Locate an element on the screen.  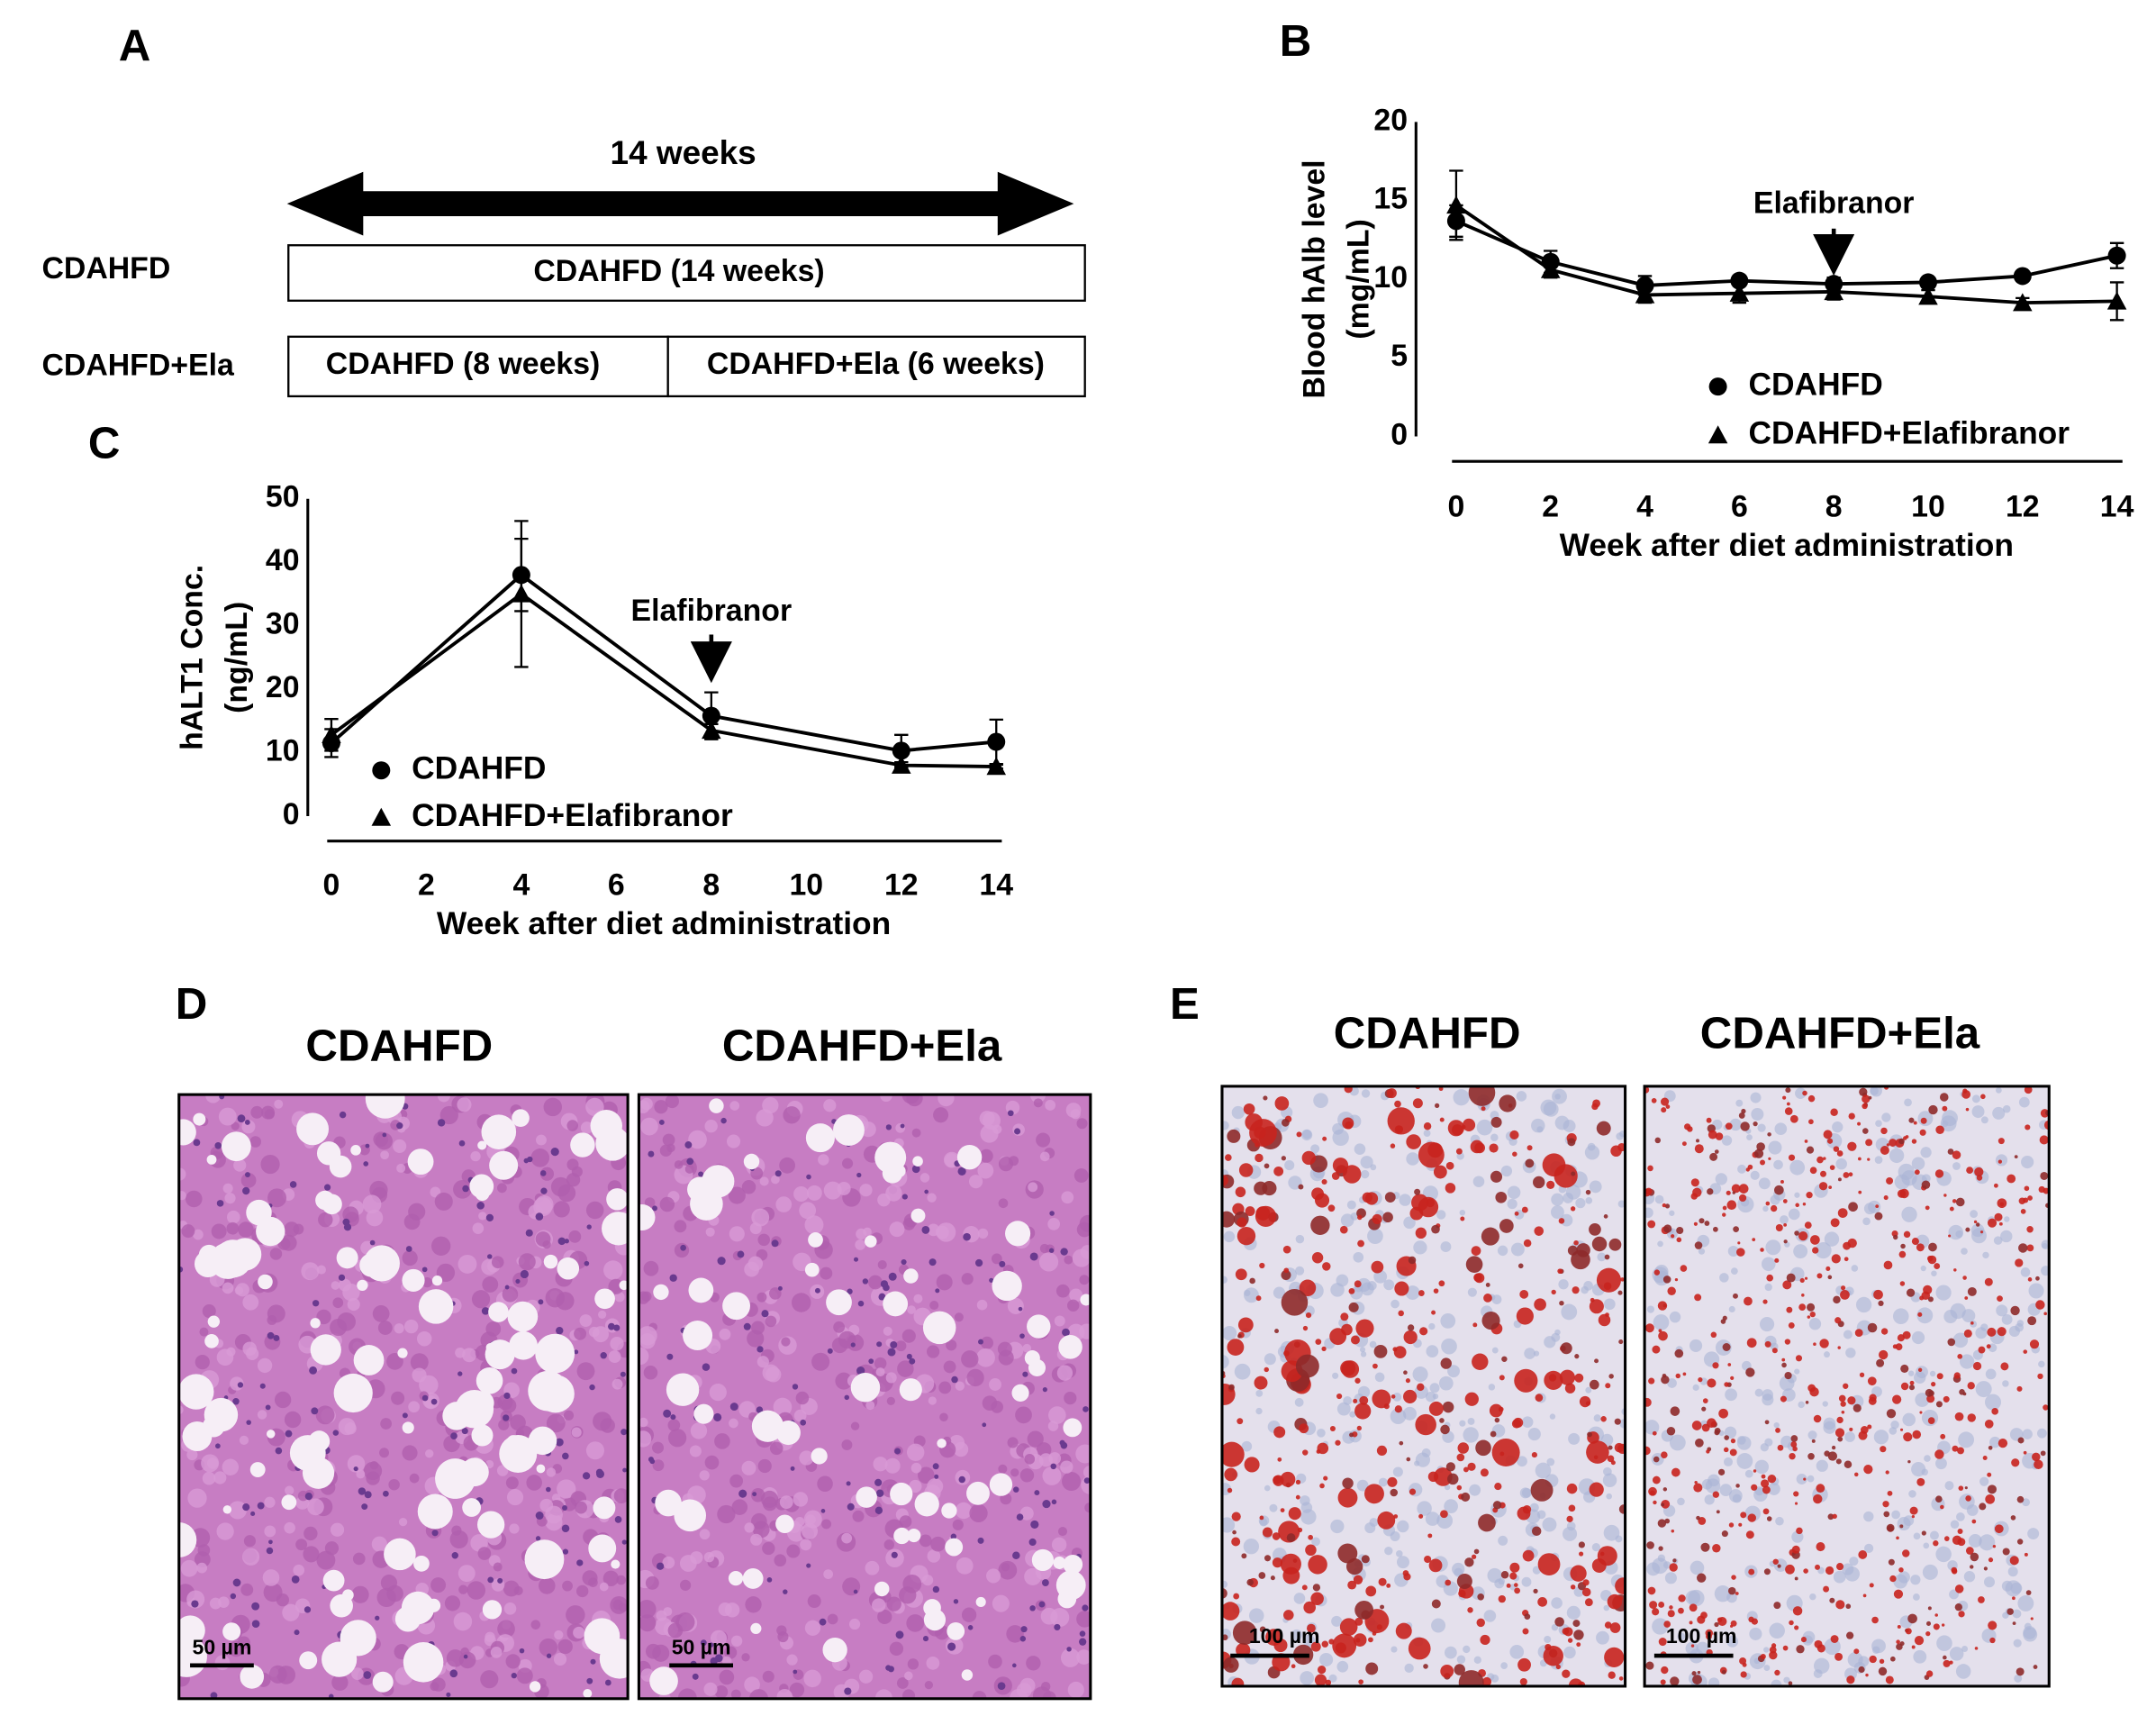
timeline-box is located at coordinates (478, 366).